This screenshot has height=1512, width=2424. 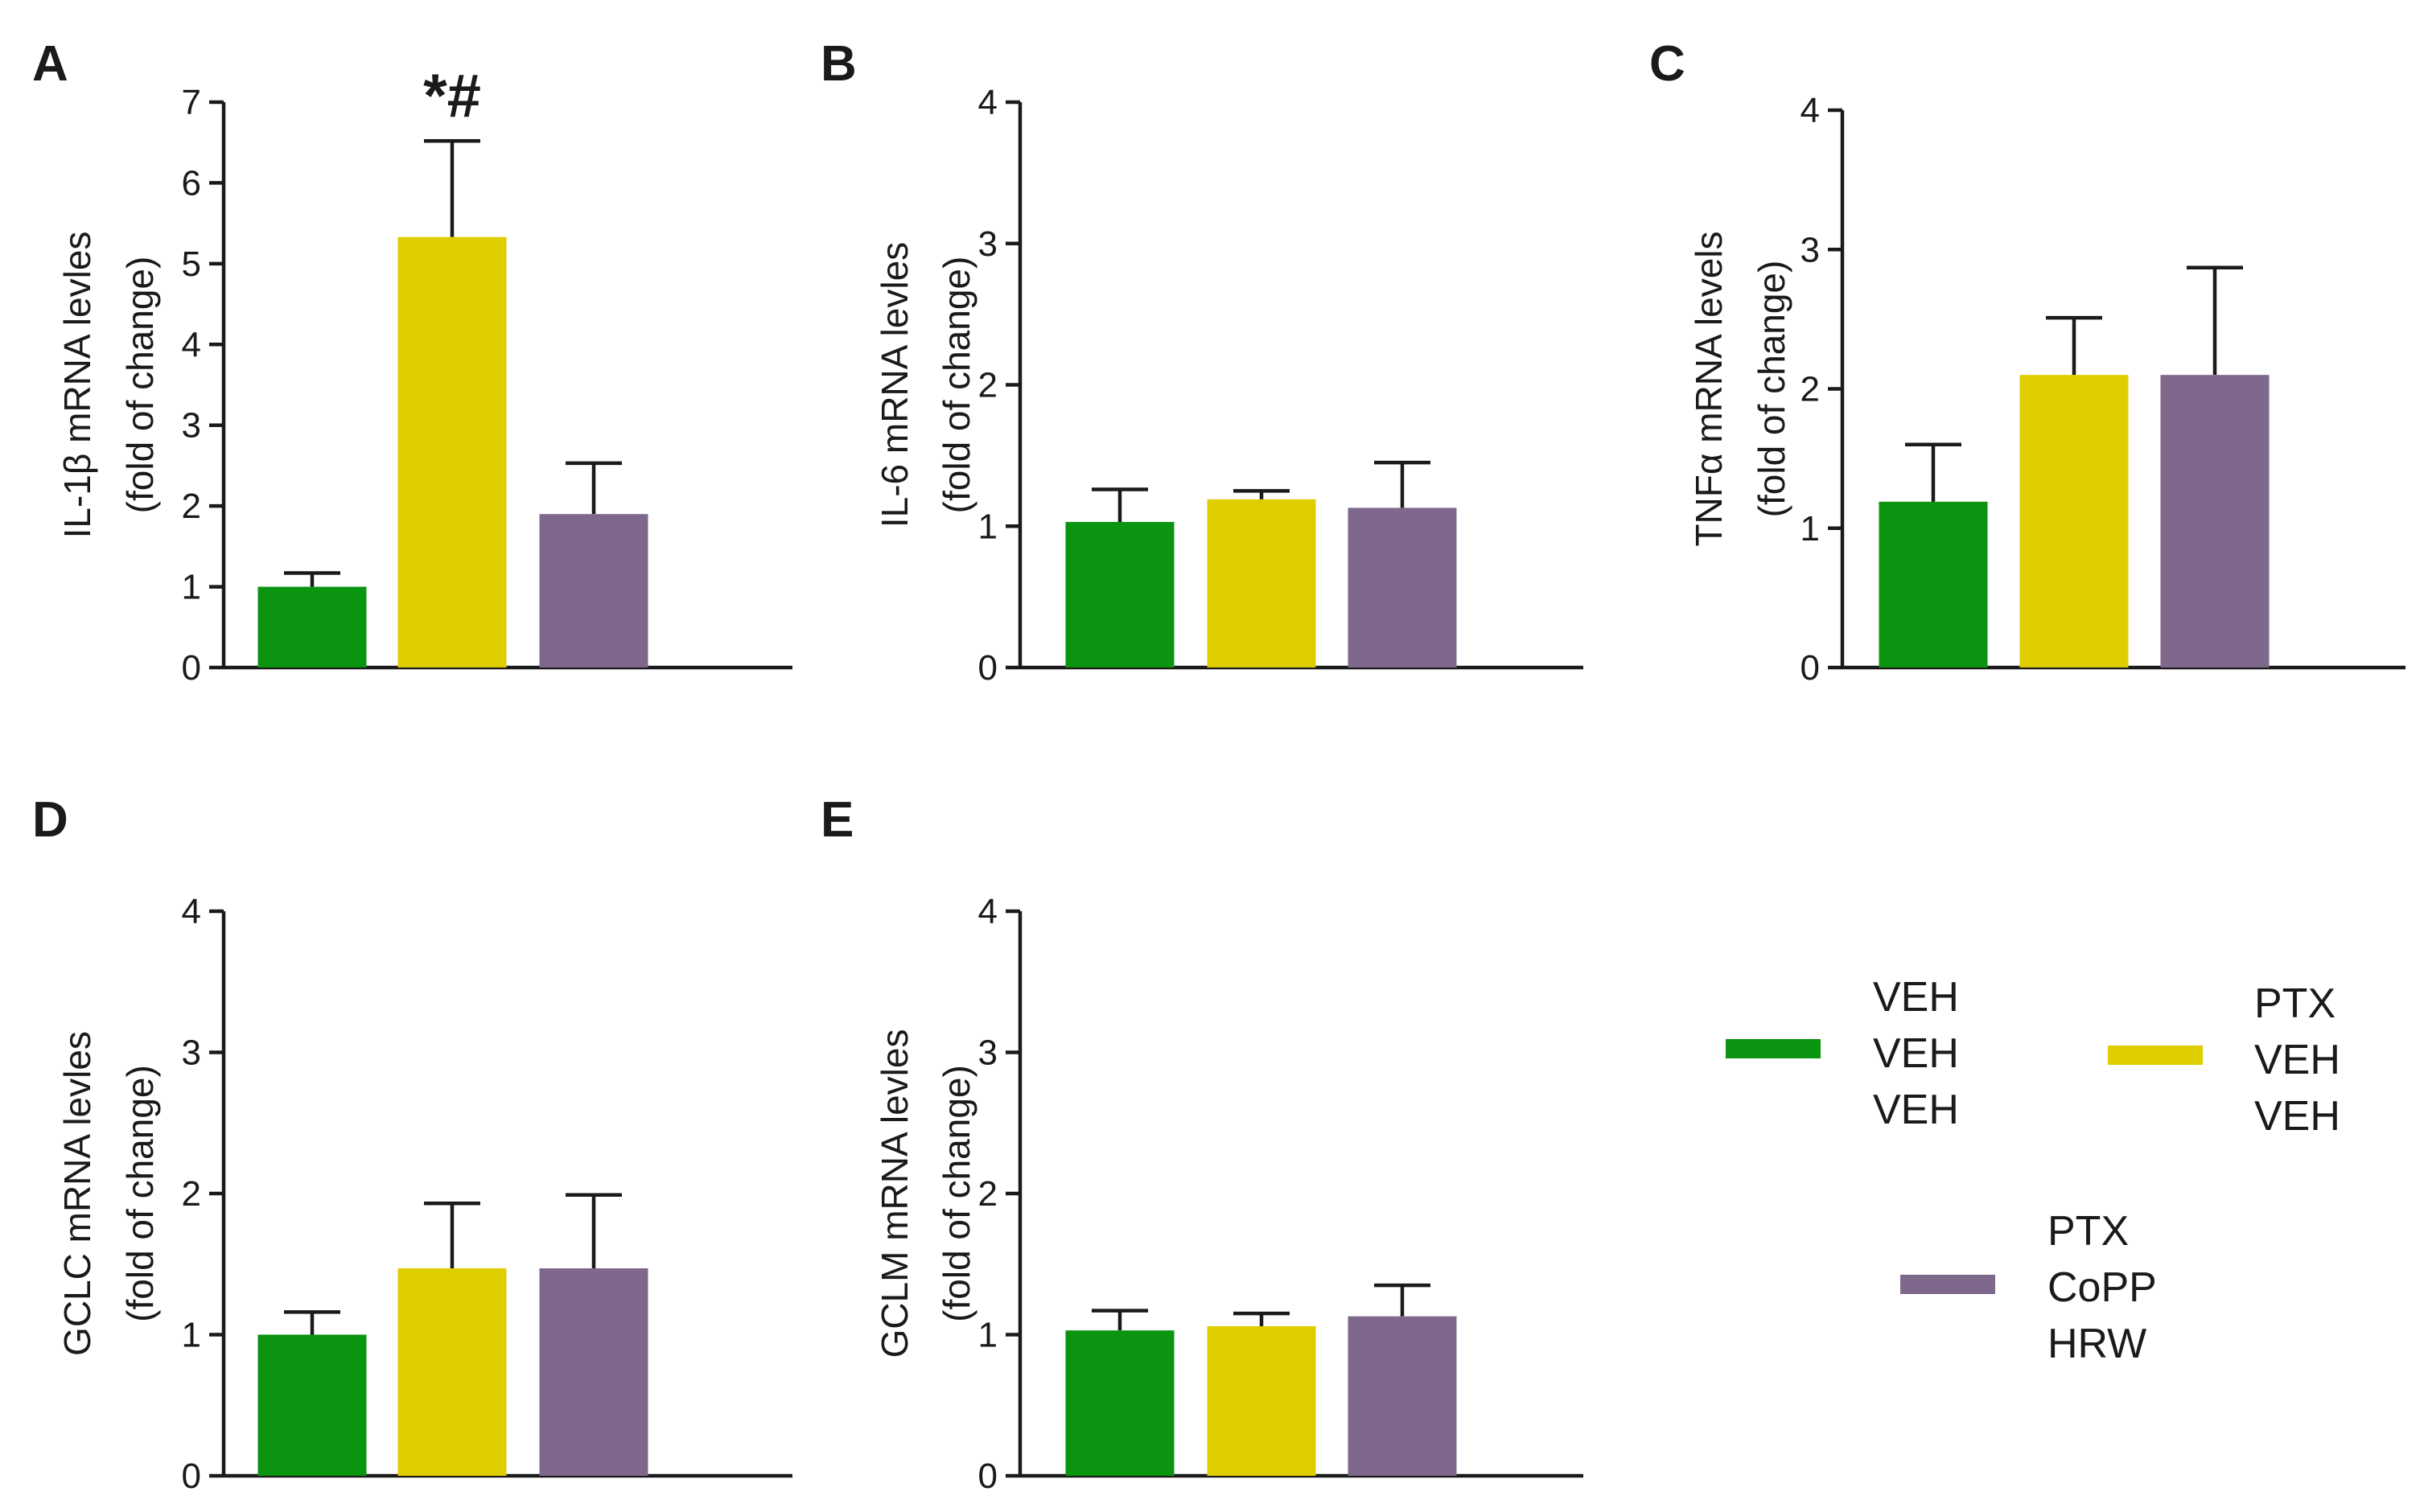 I want to click on panel-letter: D, so click(x=50, y=820).